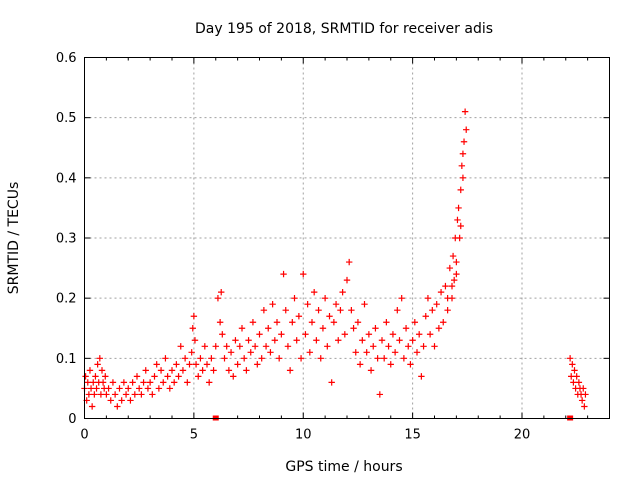 The image size is (640, 480). What do you see at coordinates (303, 435) in the screenshot?
I see `x-tick-label: 10` at bounding box center [303, 435].